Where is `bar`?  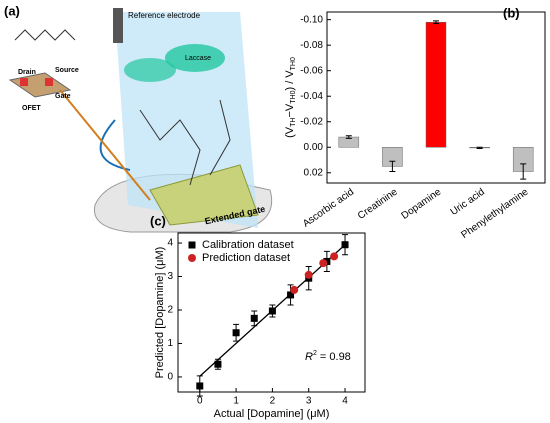 bar is located at coordinates (436, 84).